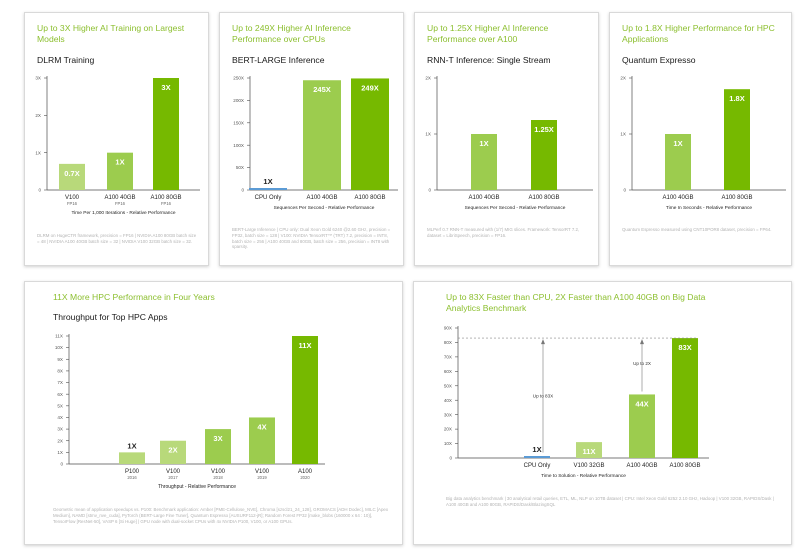 This screenshot has height=551, width=800. Describe the element at coordinates (66, 60) in the screenshot. I see `chart-subtitle: DLRM Training` at that location.